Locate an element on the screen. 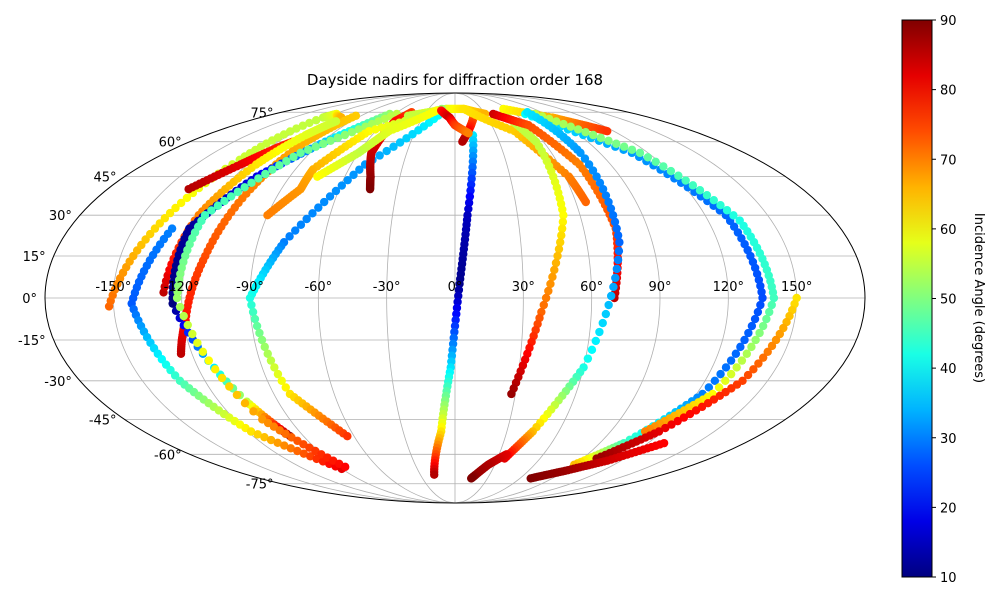 Image resolution: width=1000 pixels, height=604 pixels. lon-tick-label: 90° is located at coordinates (659, 287).